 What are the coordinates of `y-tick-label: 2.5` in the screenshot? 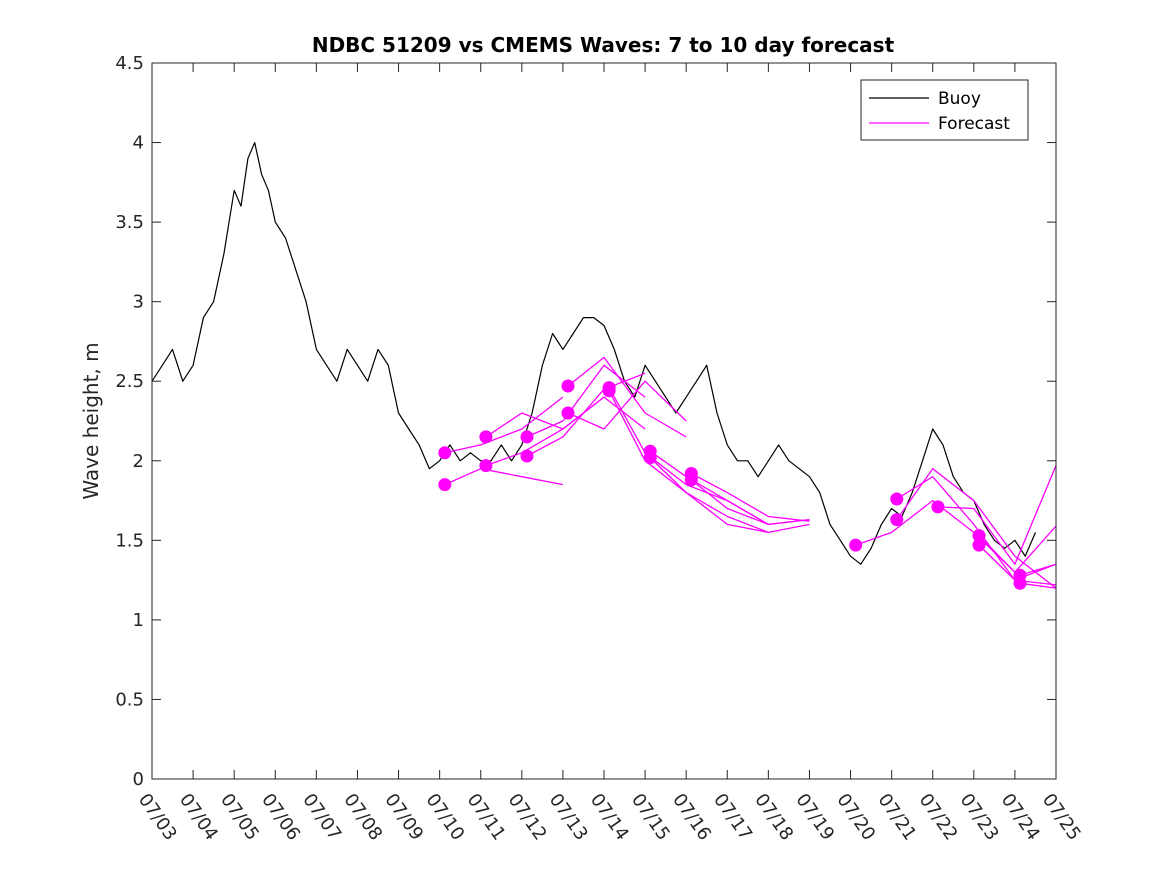 It's located at (129, 381).